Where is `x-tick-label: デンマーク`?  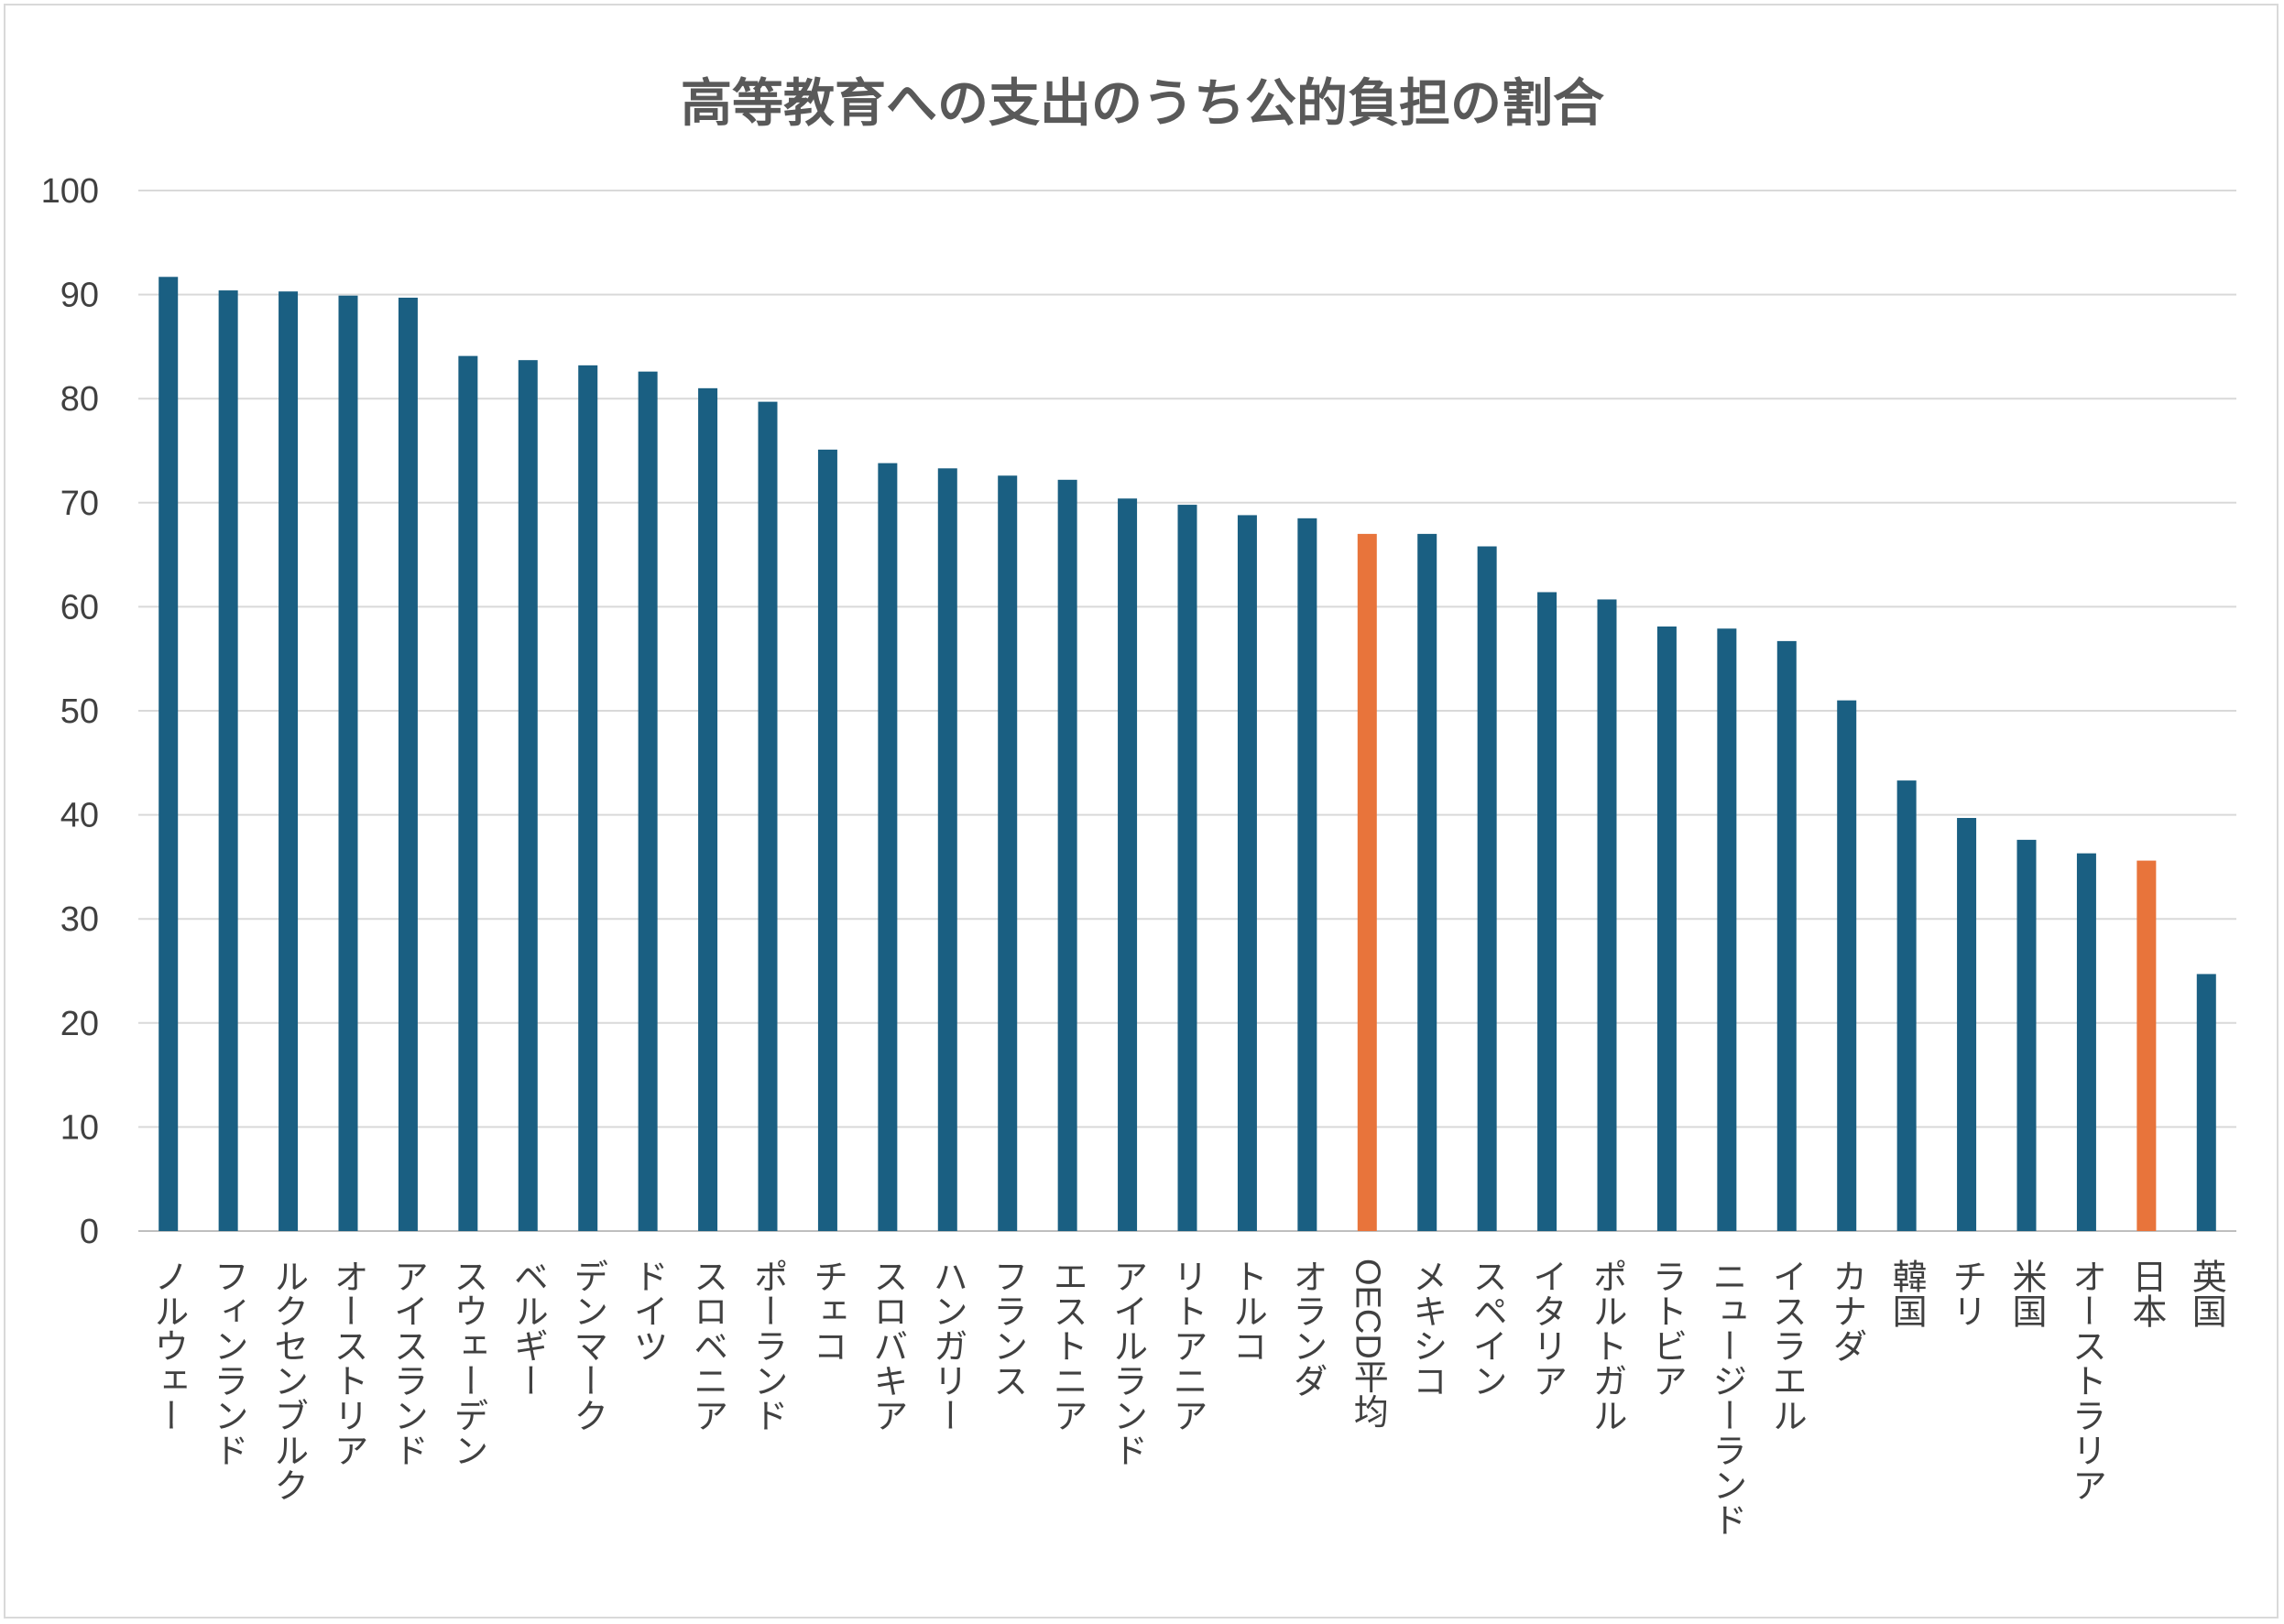 x-tick-label: デンマーク is located at coordinates (588, 1346).